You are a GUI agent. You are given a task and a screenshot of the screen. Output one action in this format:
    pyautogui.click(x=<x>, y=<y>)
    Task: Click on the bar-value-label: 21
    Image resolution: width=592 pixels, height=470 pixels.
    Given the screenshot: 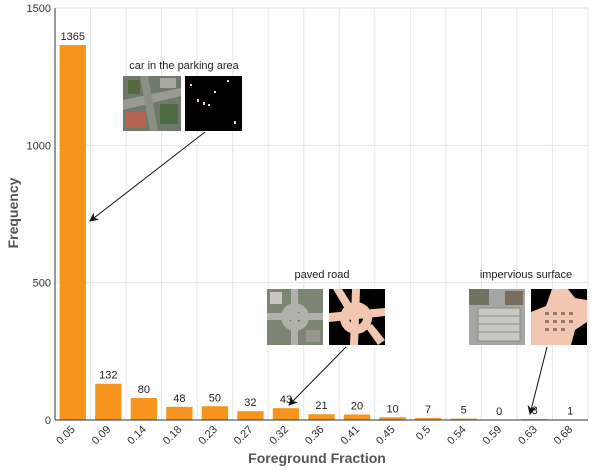 What is the action you would take?
    pyautogui.click(x=321, y=406)
    